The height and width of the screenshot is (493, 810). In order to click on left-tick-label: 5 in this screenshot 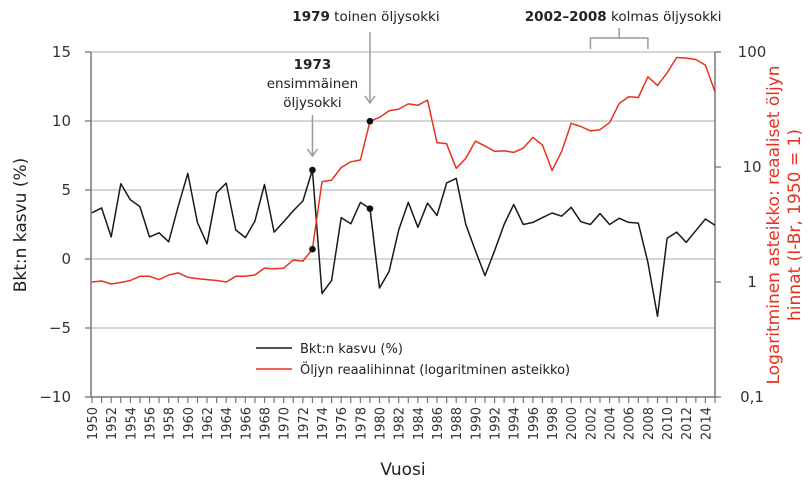, I will do `click(66, 190)`.